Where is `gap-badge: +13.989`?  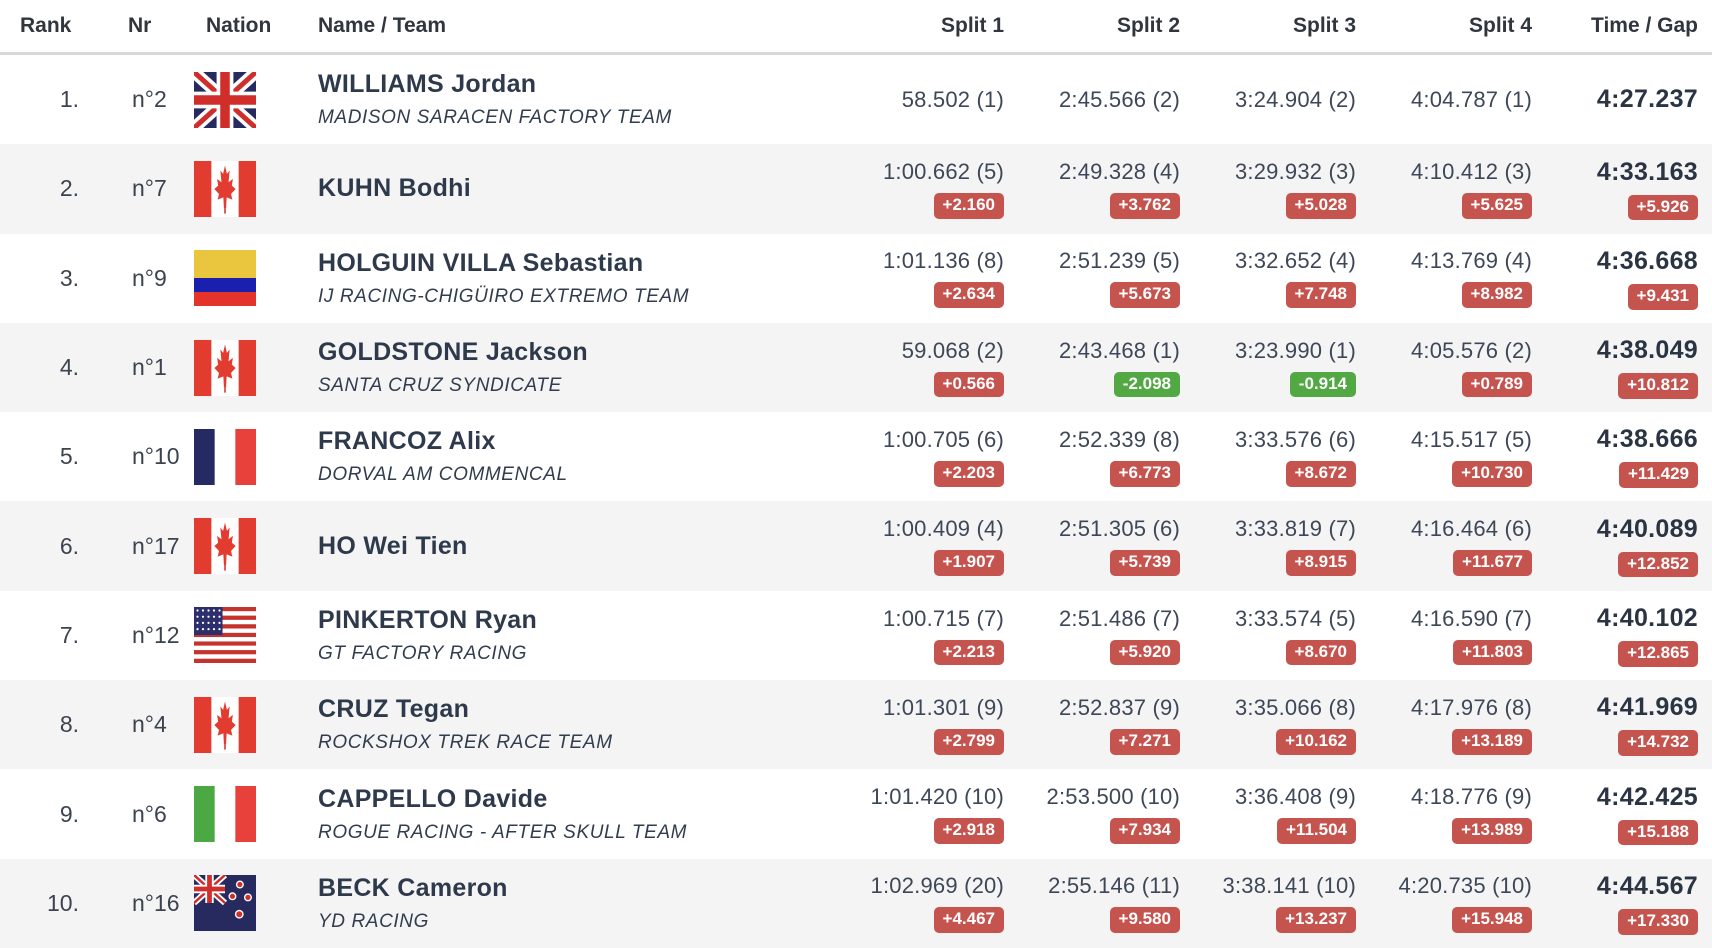 gap-badge: +13.989 is located at coordinates (1492, 831).